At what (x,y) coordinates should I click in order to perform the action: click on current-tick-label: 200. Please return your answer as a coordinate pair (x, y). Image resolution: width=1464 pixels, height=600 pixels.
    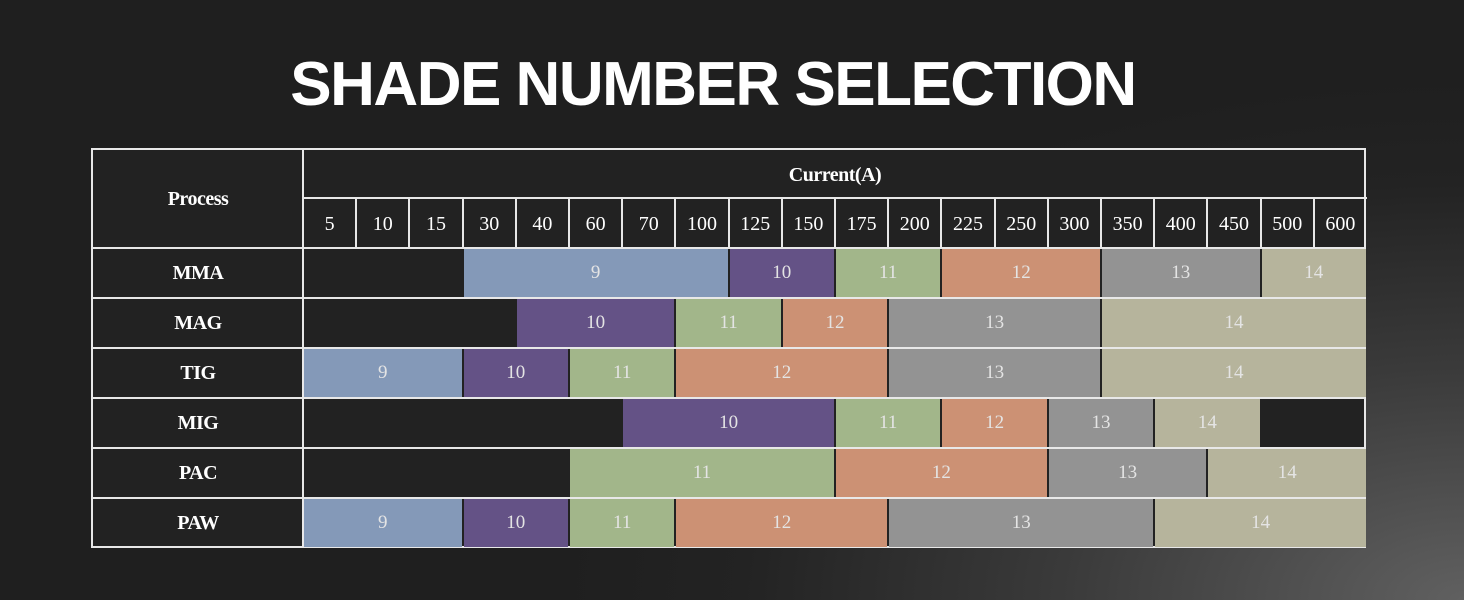
    Looking at the image, I should click on (914, 224).